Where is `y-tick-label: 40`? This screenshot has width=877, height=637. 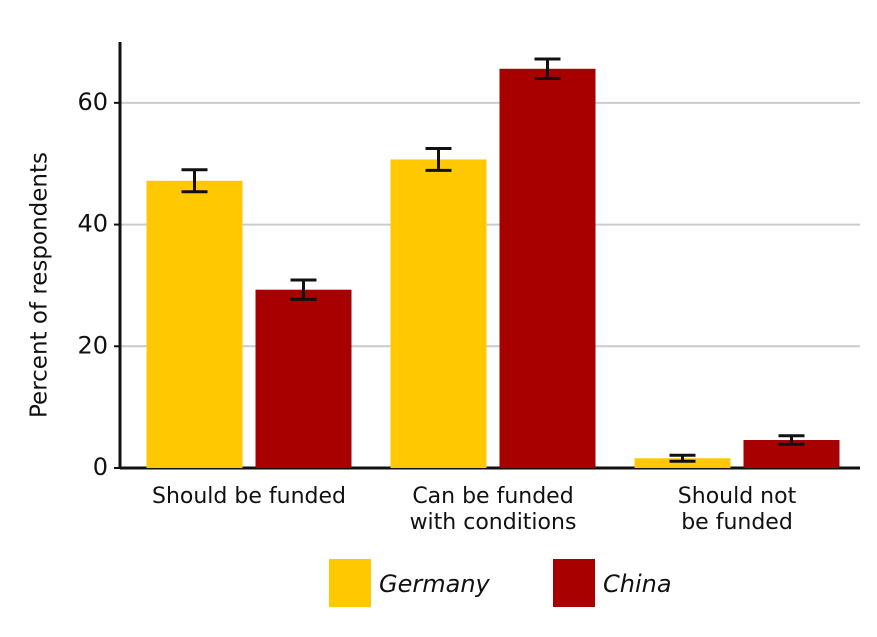 y-tick-label: 40 is located at coordinates (92, 224).